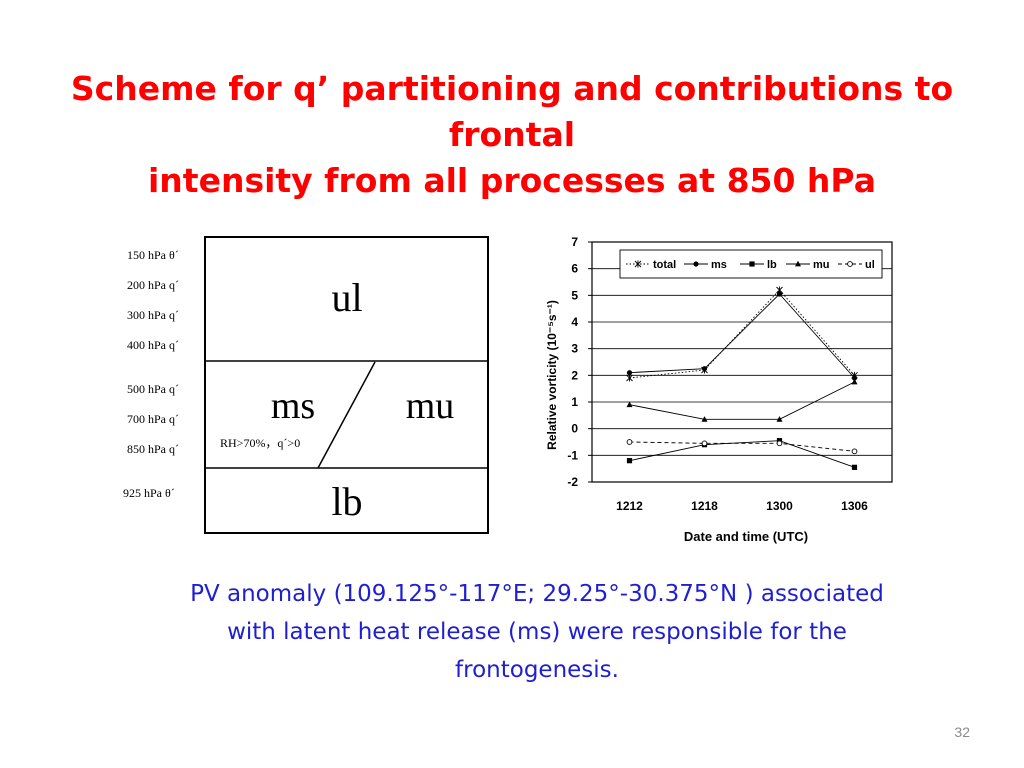  I want to click on x-axis-label: Date and time (UTC), so click(746, 536).